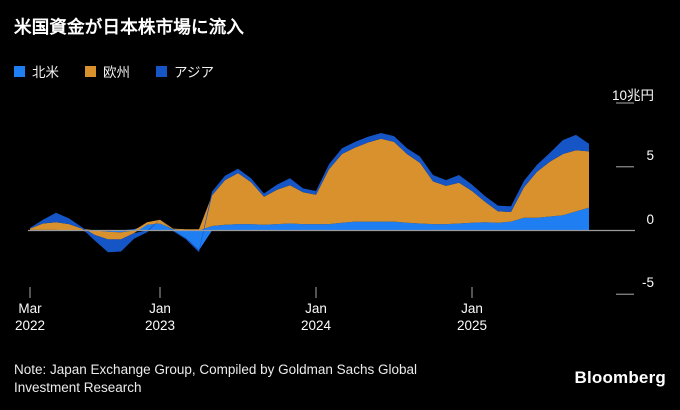  I want to click on y-axis-label: 10兆円, so click(632, 95).